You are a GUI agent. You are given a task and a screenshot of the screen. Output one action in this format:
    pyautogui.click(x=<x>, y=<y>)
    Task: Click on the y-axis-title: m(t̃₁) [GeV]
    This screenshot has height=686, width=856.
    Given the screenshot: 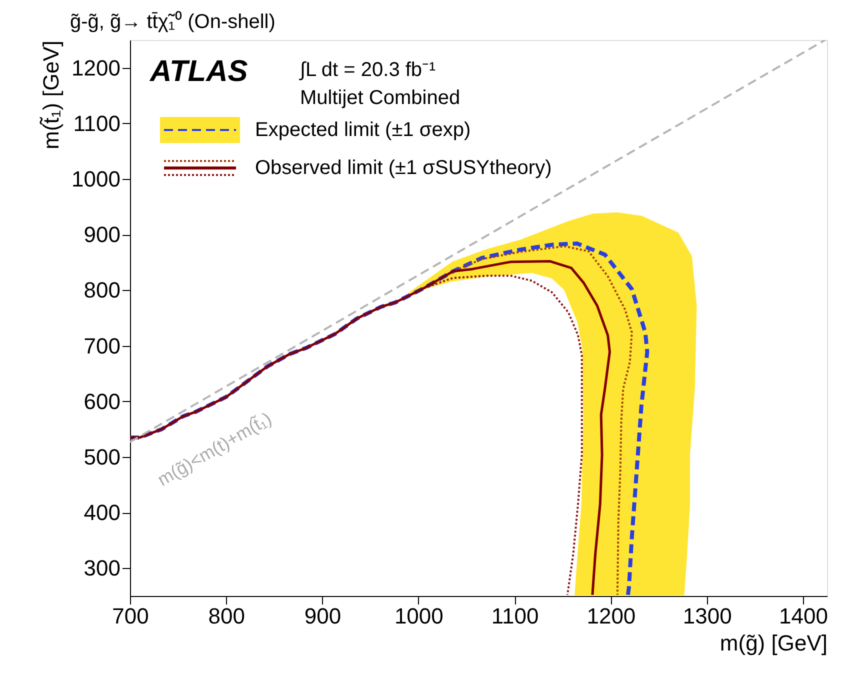 What is the action you would take?
    pyautogui.click(x=51, y=95)
    